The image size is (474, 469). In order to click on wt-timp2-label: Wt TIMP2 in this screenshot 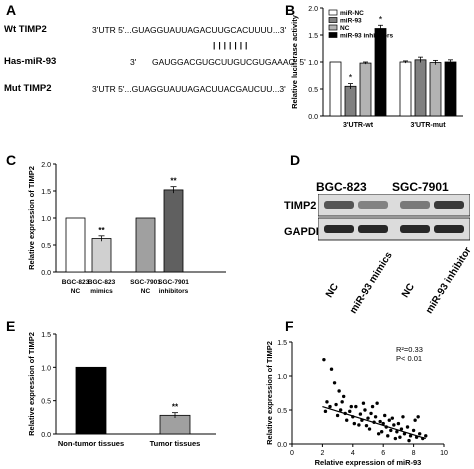, I will do `click(25, 29)`.